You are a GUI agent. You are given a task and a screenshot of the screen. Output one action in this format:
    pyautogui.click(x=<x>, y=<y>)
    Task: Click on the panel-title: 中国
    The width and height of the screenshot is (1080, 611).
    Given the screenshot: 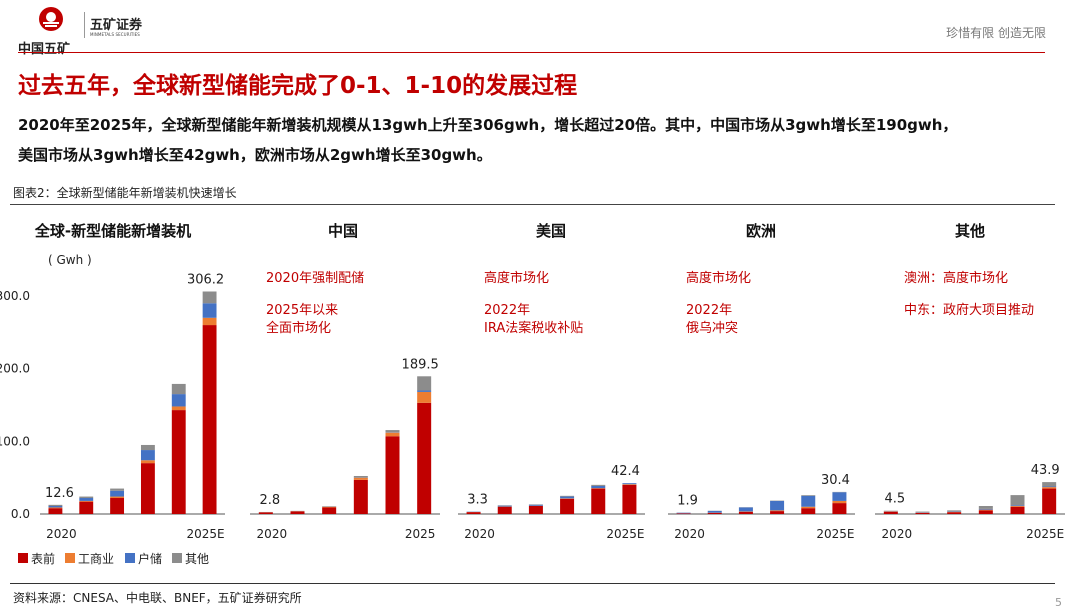 What is the action you would take?
    pyautogui.click(x=343, y=231)
    